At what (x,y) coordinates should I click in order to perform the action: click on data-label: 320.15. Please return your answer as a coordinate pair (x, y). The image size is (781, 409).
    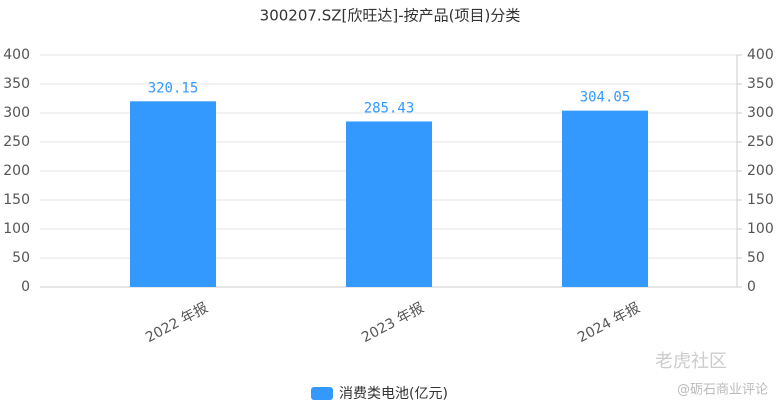
    Looking at the image, I should click on (173, 88).